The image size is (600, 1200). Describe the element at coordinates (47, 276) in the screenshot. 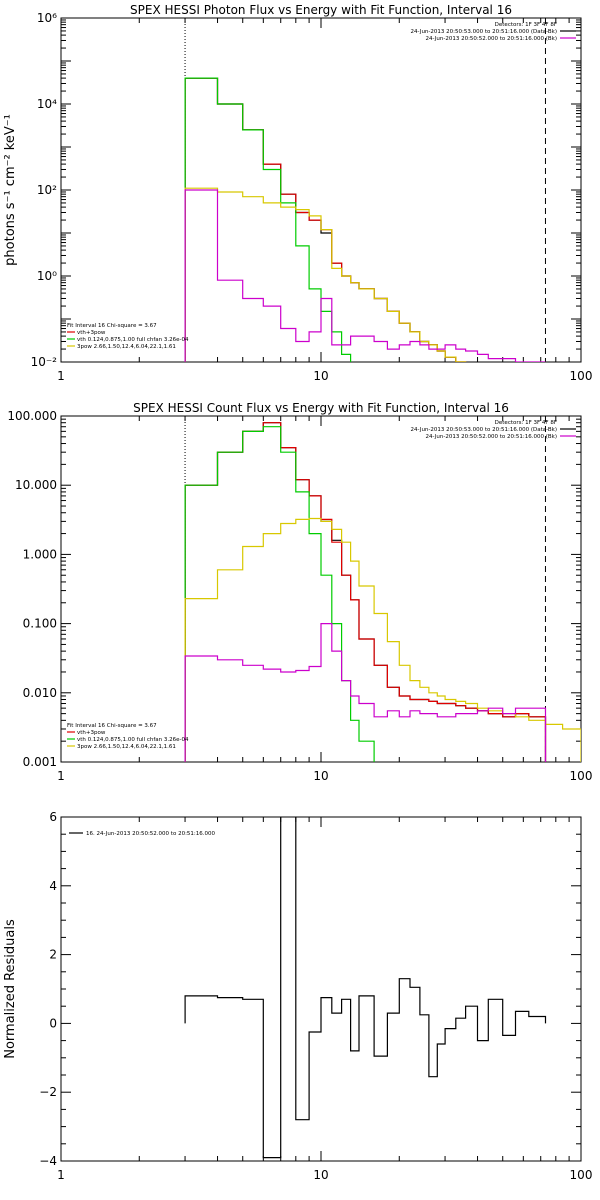

I see `y-tick-label: 10⁰` at that location.